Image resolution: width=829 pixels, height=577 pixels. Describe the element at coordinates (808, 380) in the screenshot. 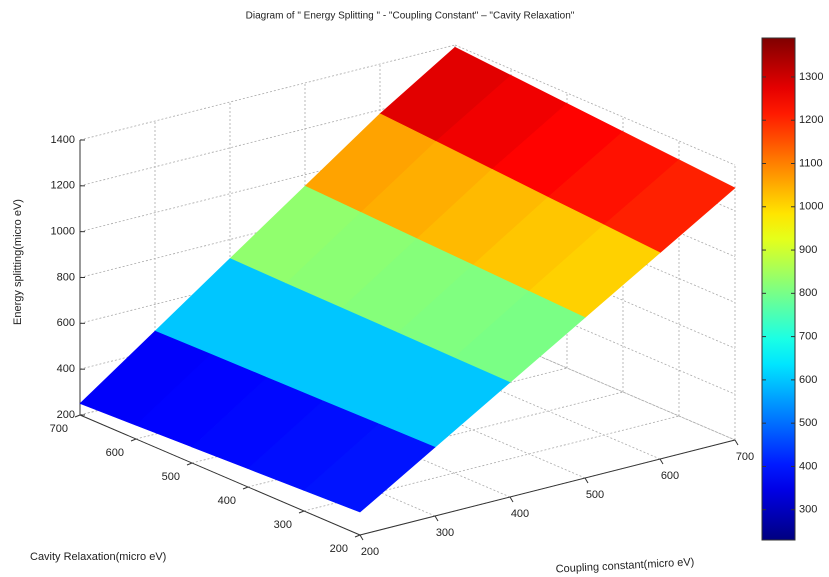

I see `colorbar-tick-label: 600` at that location.